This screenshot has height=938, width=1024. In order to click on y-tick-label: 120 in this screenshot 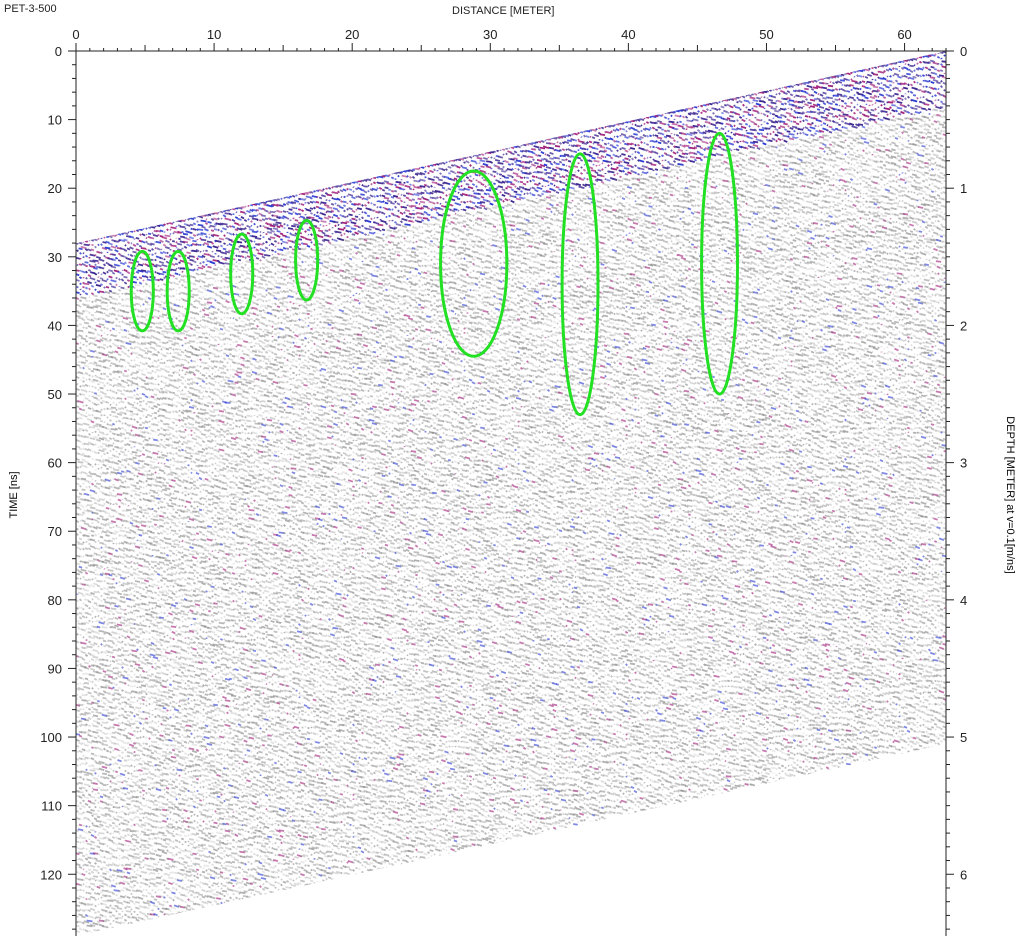, I will do `click(51, 874)`.